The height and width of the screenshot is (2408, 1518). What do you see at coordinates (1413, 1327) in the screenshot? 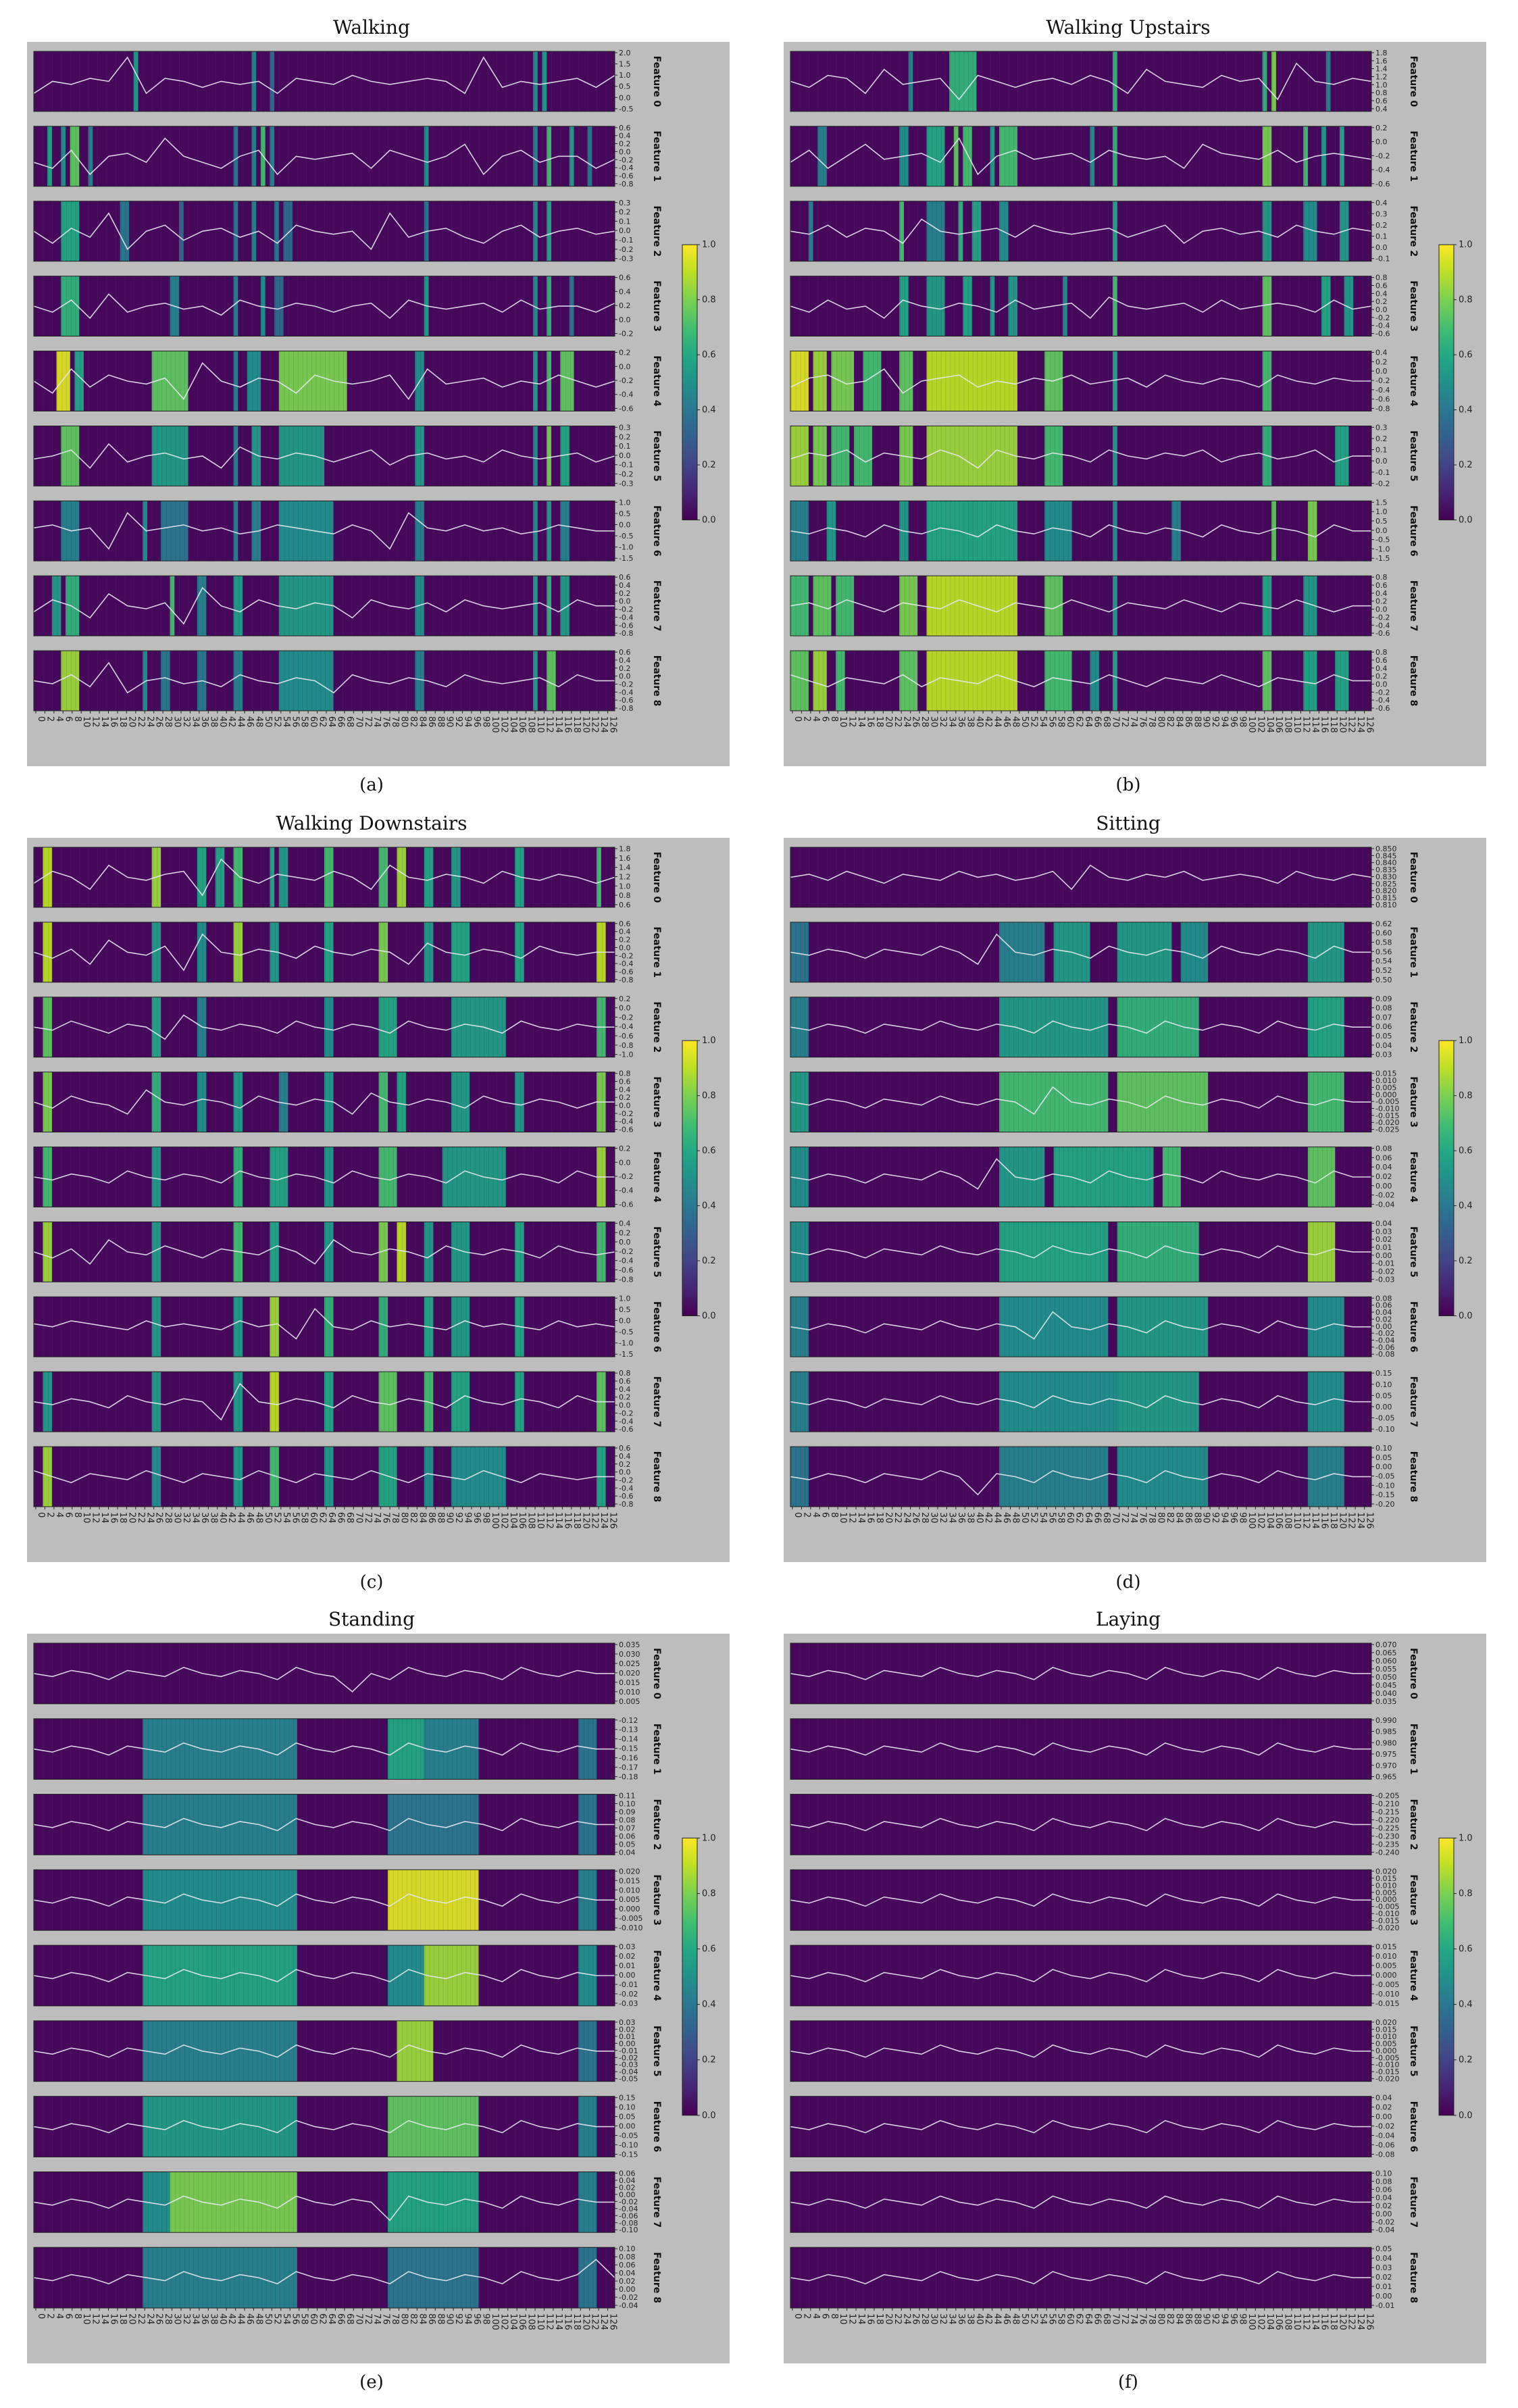
I see `feature-label: Feature 6` at bounding box center [1413, 1327].